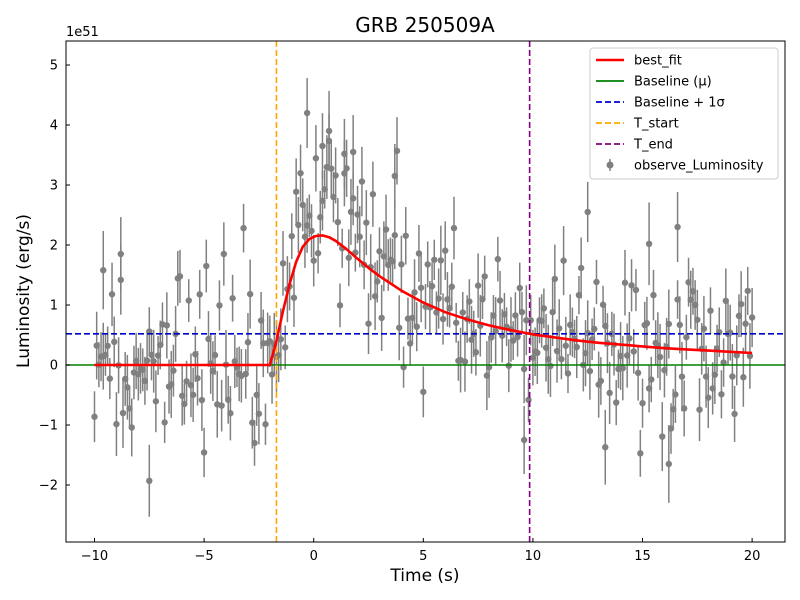 This screenshot has height=600, width=800. I want to click on legend-label: T_end, so click(653, 145).